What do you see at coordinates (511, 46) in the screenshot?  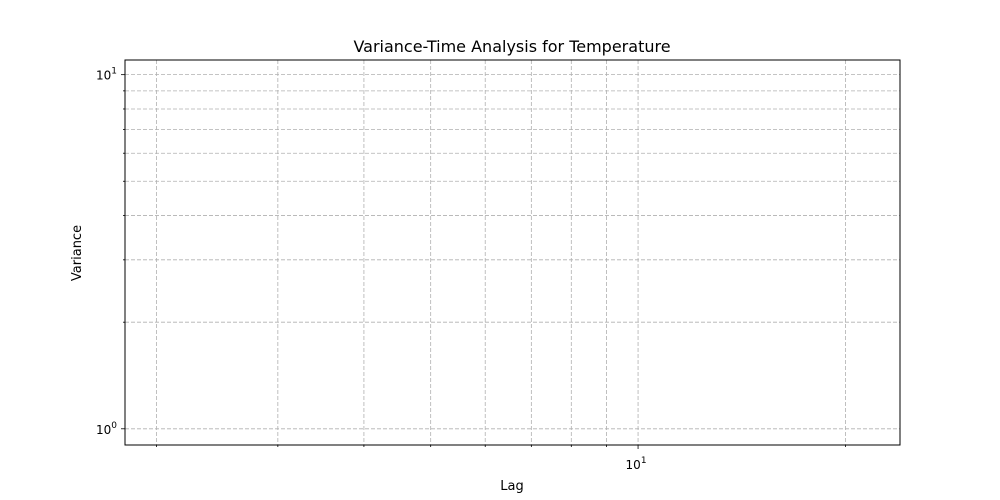 I see `chart-title: Variance-Time Analysis for Temperature` at bounding box center [511, 46].